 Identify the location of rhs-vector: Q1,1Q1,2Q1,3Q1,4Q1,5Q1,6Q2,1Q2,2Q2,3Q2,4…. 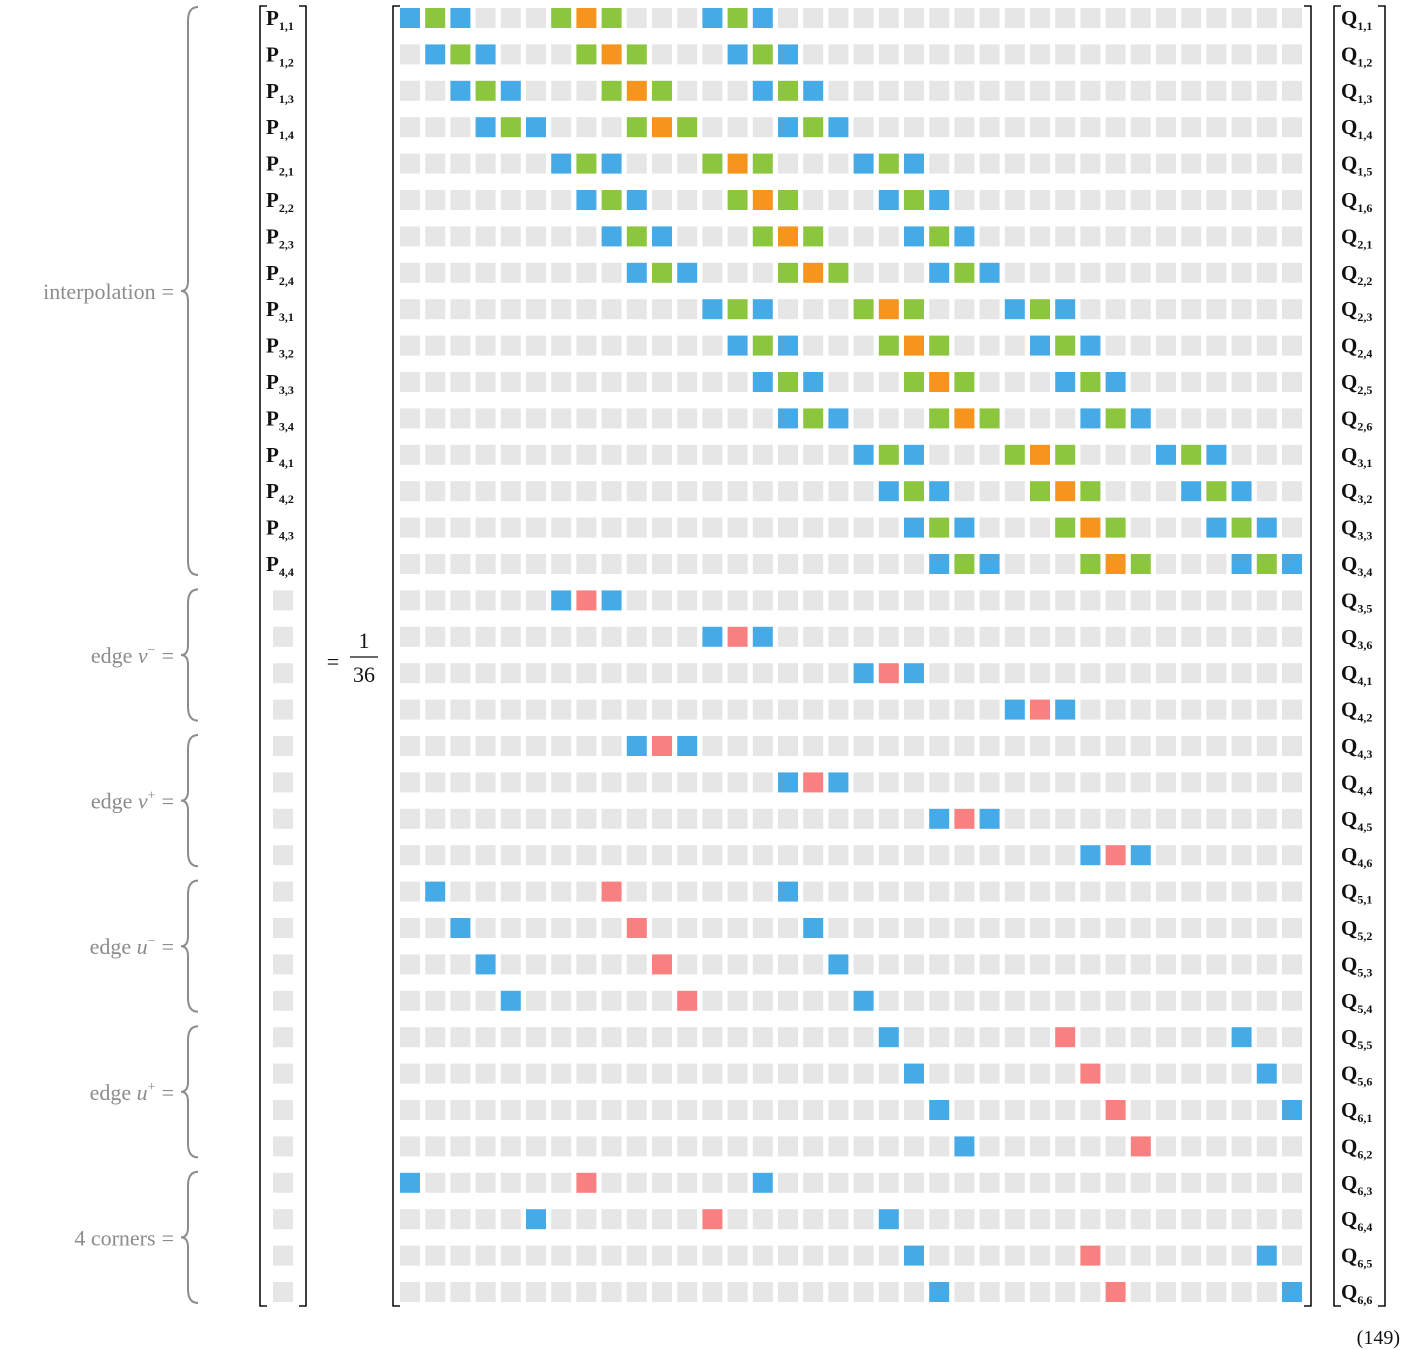
(1359, 656).